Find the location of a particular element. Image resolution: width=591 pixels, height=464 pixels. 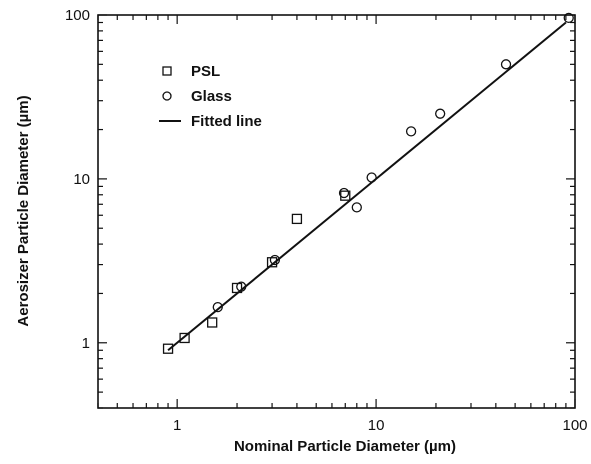

x-axis-title: Nominal Particle Diameter (µm) is located at coordinates (345, 446).